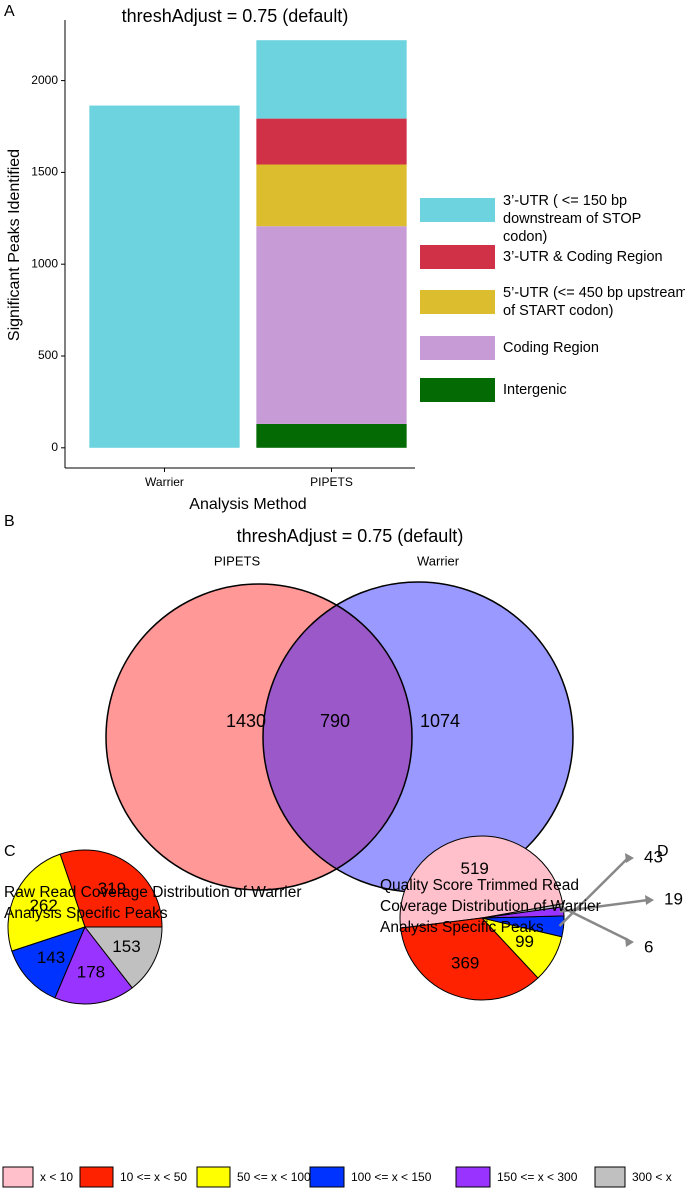 The width and height of the screenshot is (685, 1194). Describe the element at coordinates (653, 856) in the screenshot. I see `slice-label: 43` at that location.